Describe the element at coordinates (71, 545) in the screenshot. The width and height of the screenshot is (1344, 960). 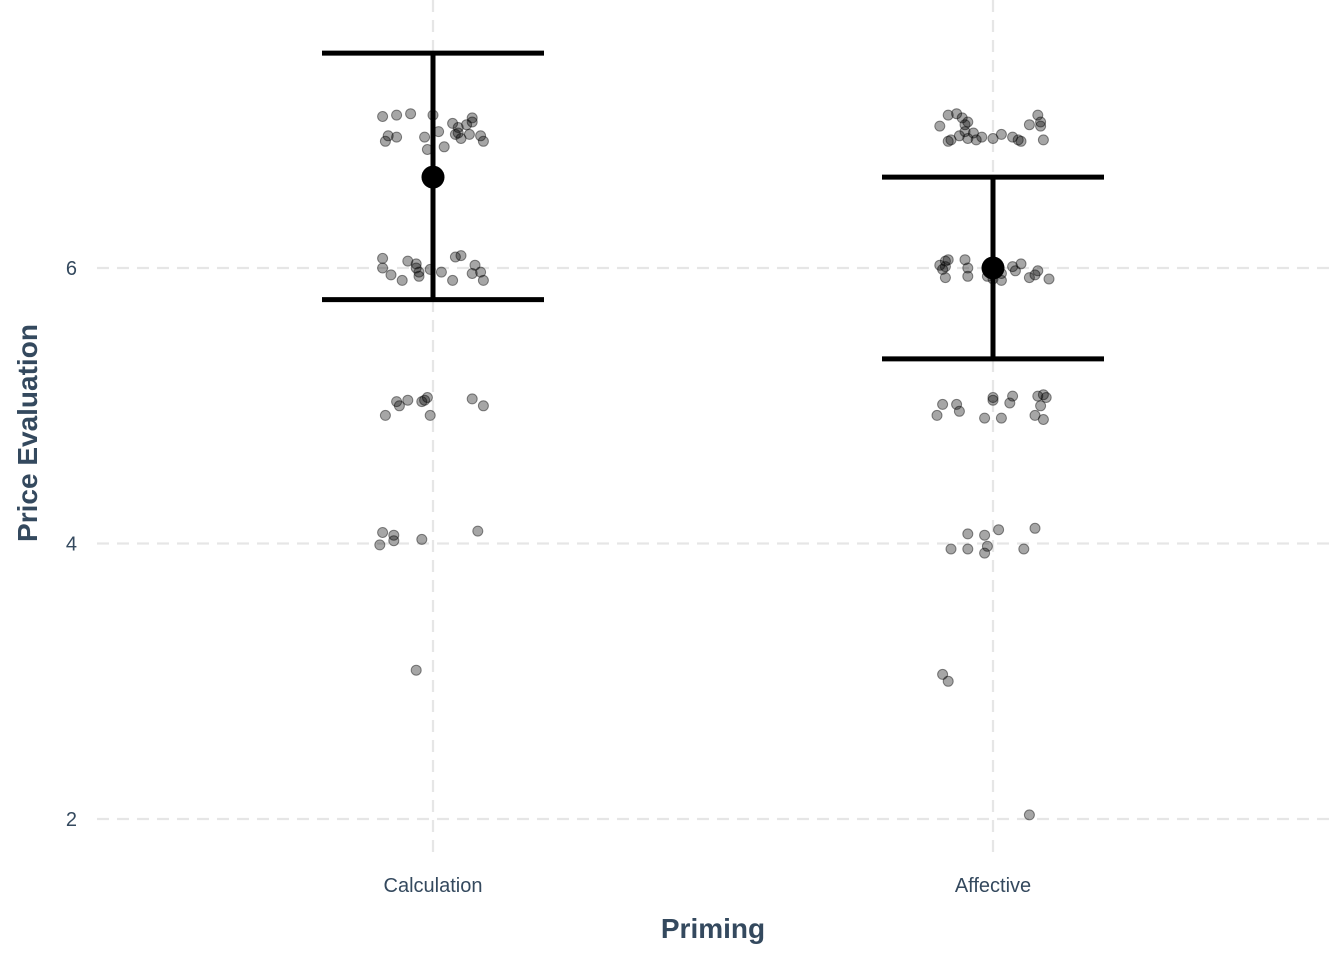
I see `y-tick-label: 4` at that location.